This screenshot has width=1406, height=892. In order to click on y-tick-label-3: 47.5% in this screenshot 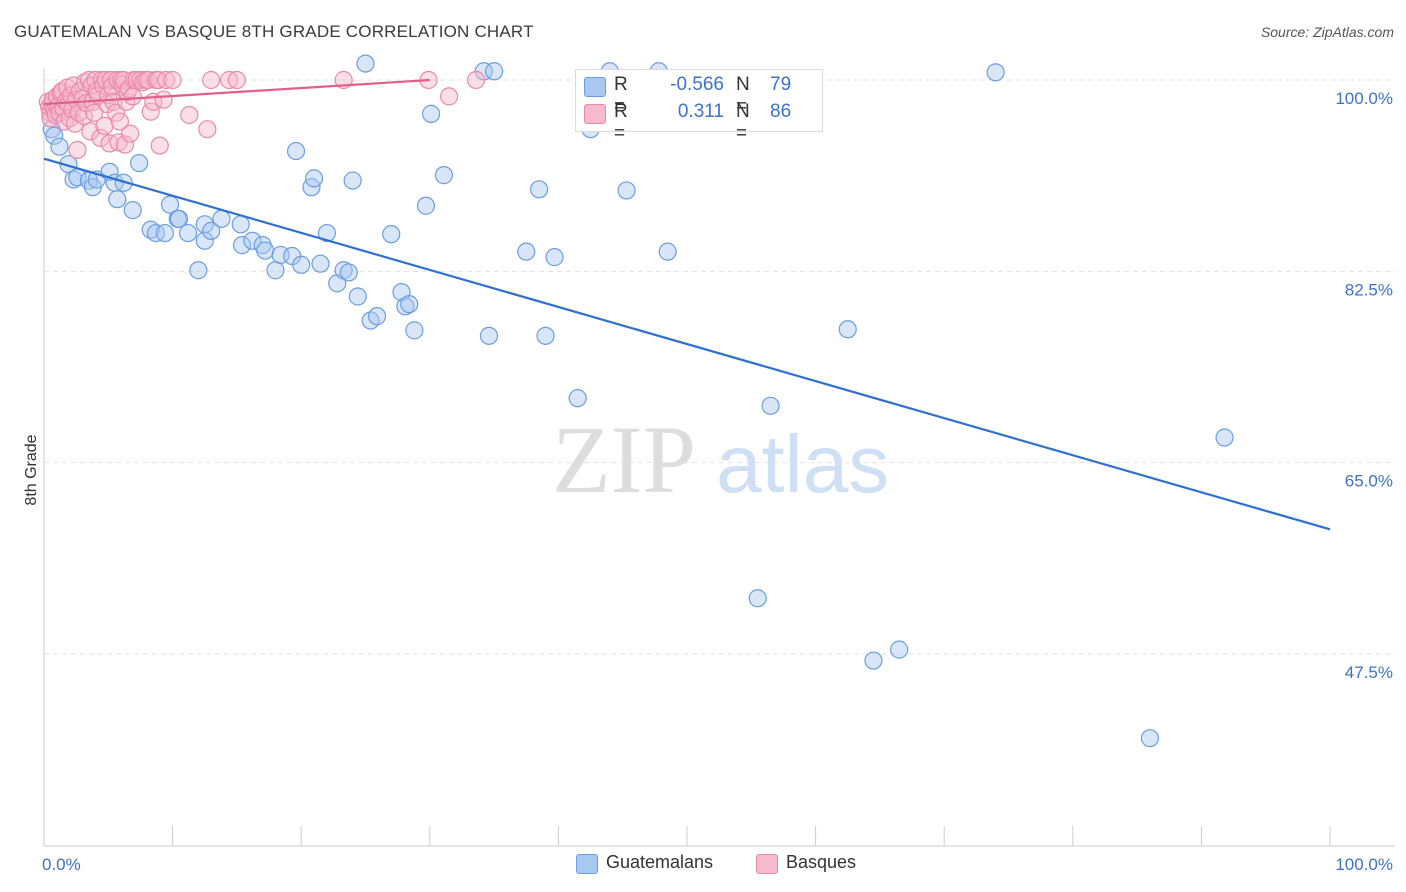, I will do `click(1369, 672)`.